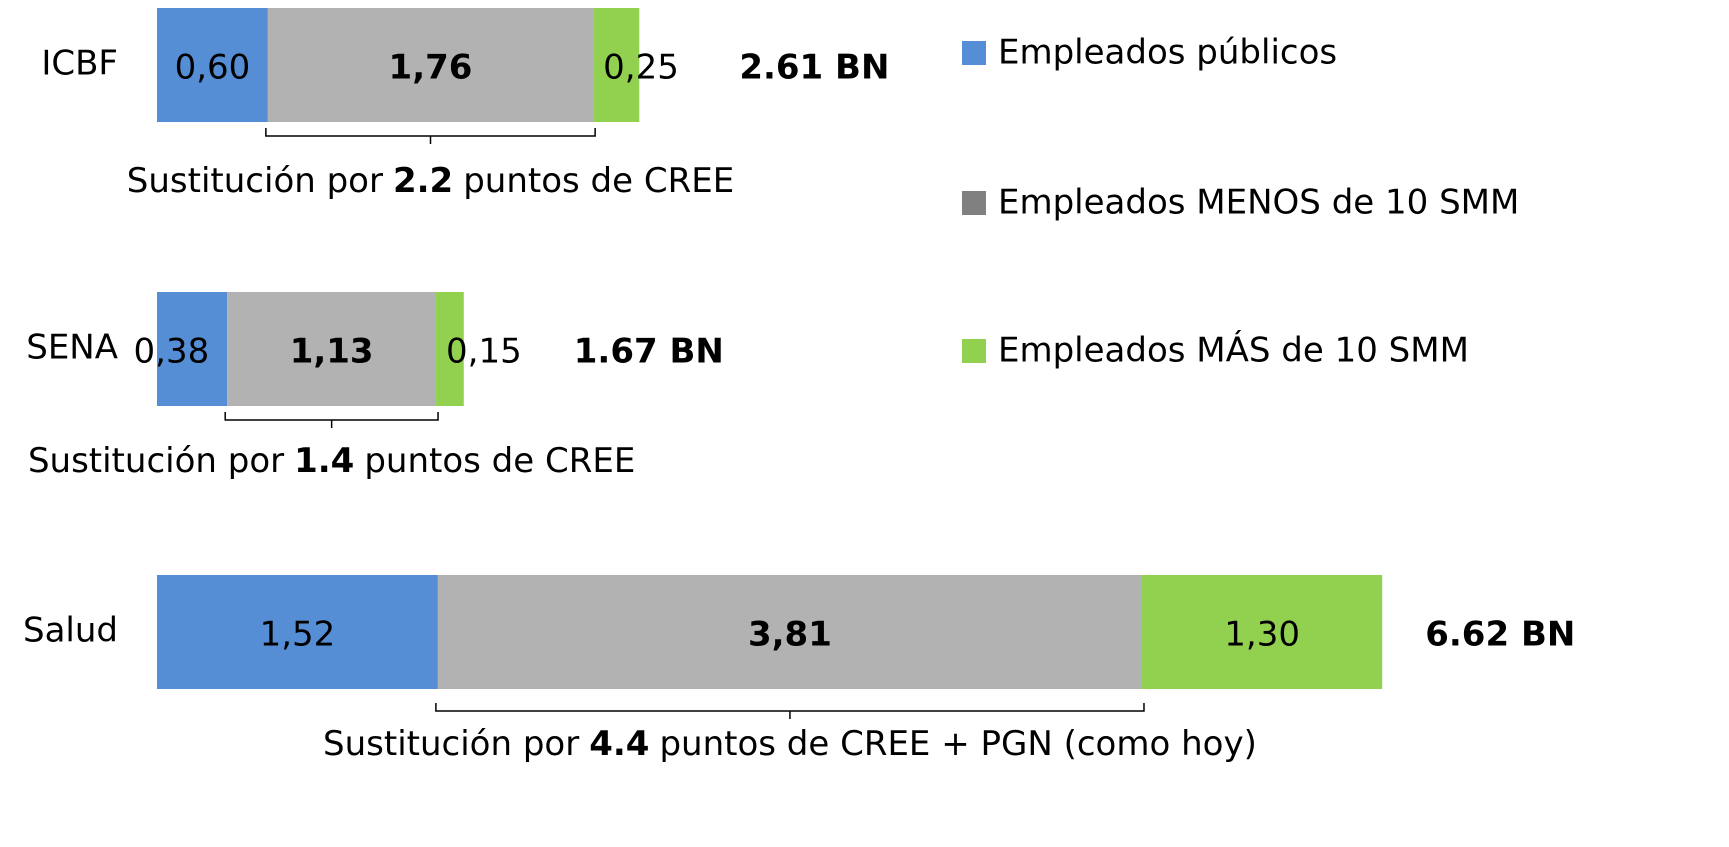 The width and height of the screenshot is (1729, 847). I want to click on annotation-bold: 4.4, so click(619, 744).